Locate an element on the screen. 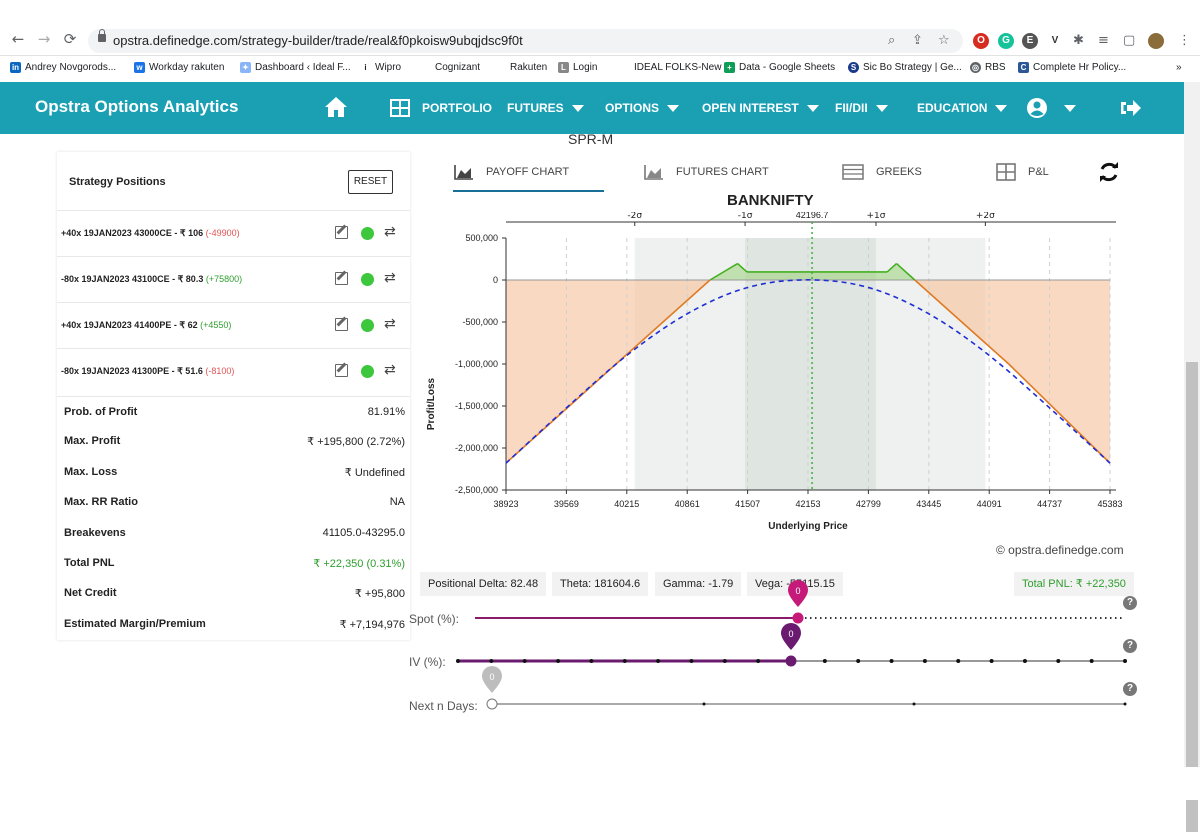  reading-list-icon: ≡ is located at coordinates (1103, 40).